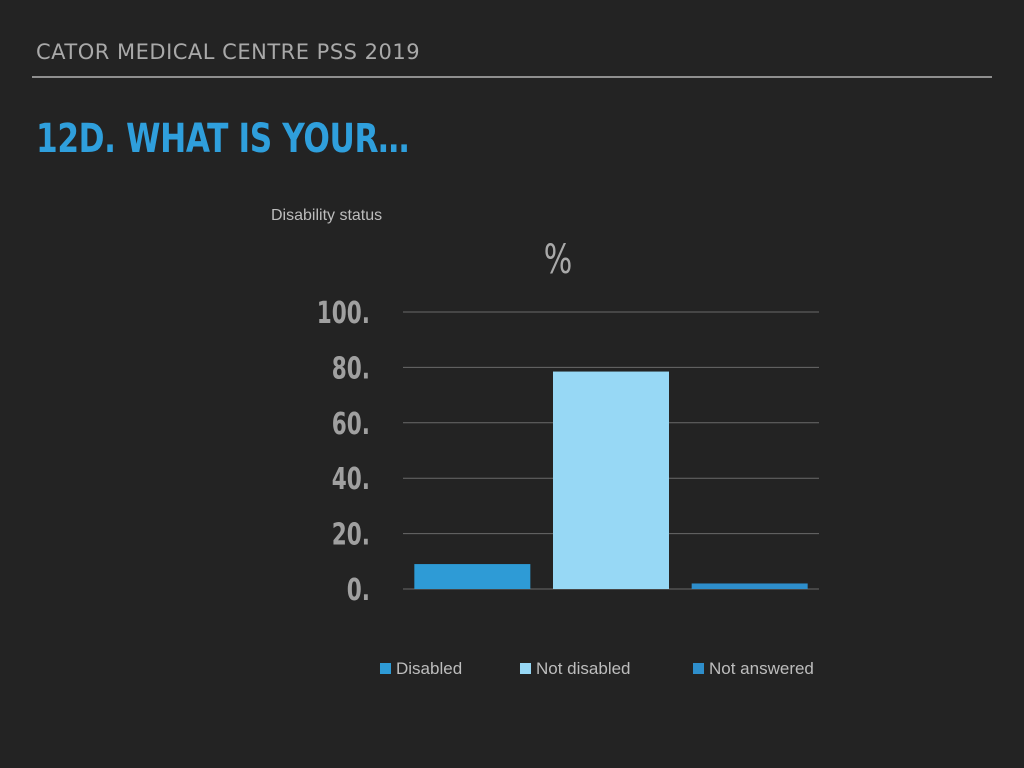  I want to click on legend-label: Not disabled, so click(583, 668).